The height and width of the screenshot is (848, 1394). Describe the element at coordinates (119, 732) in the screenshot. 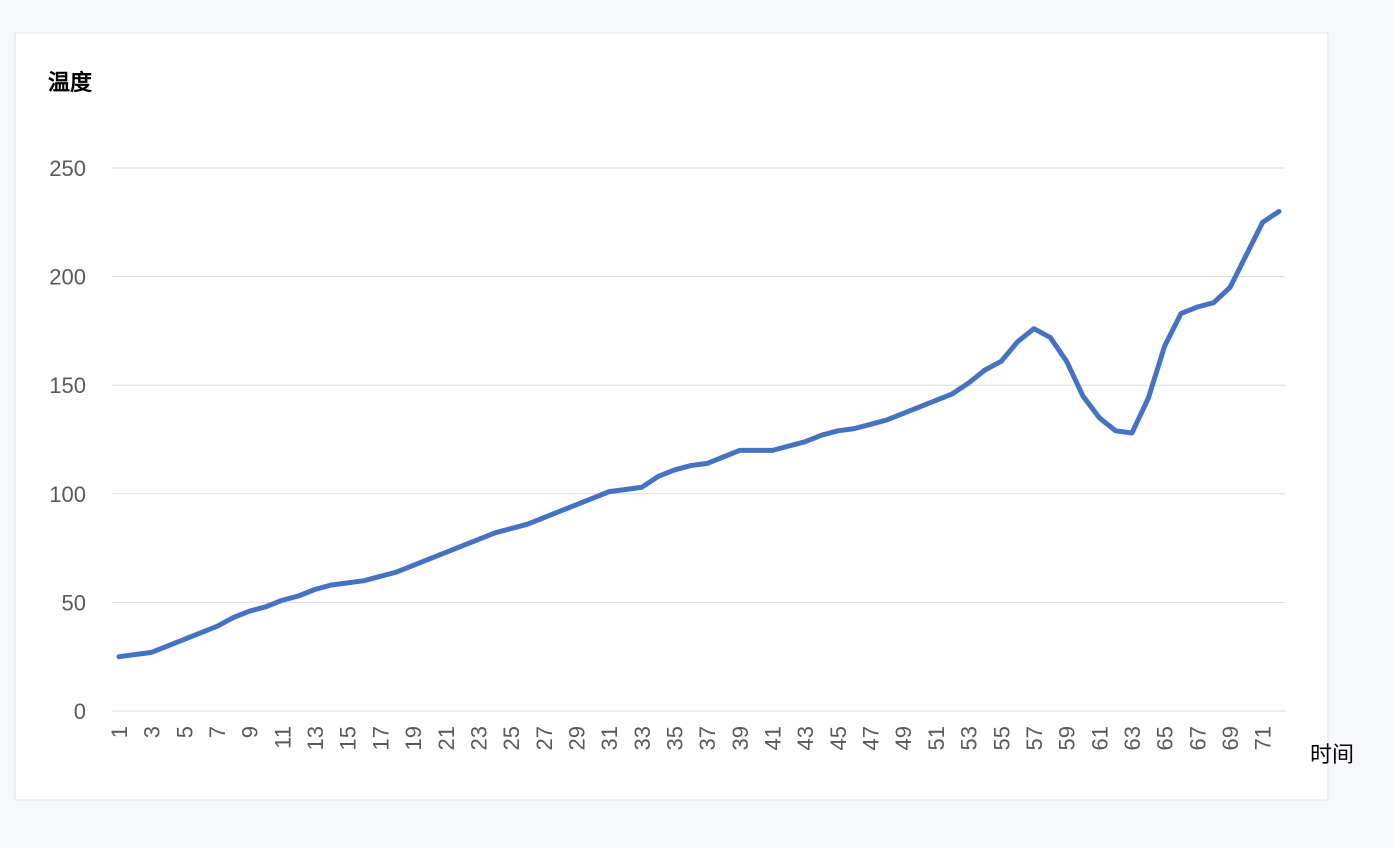

I see `x-tick-label: 1` at that location.